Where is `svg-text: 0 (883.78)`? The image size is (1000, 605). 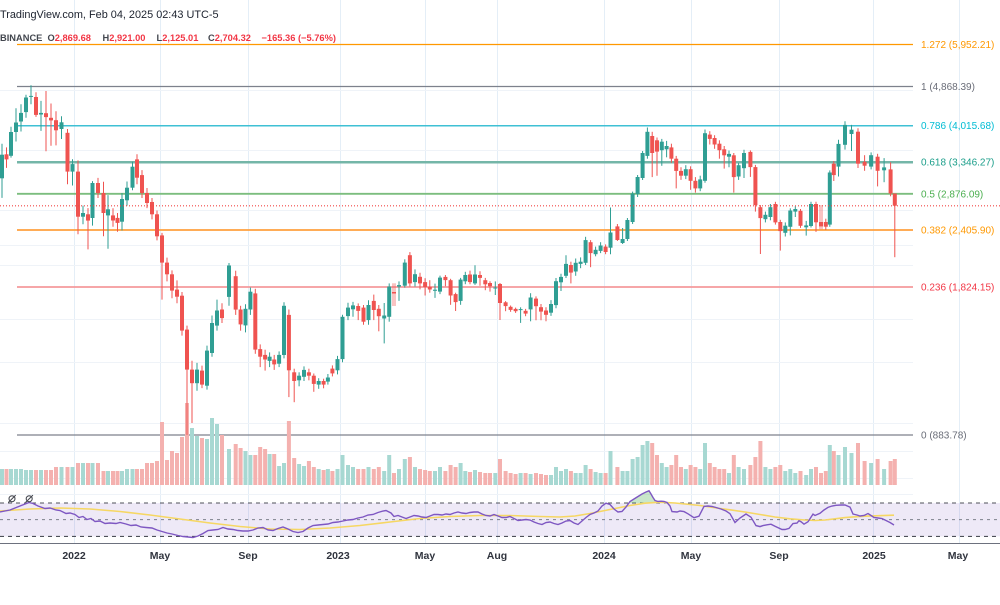
svg-text: 0 (883.78) is located at coordinates (944, 436).